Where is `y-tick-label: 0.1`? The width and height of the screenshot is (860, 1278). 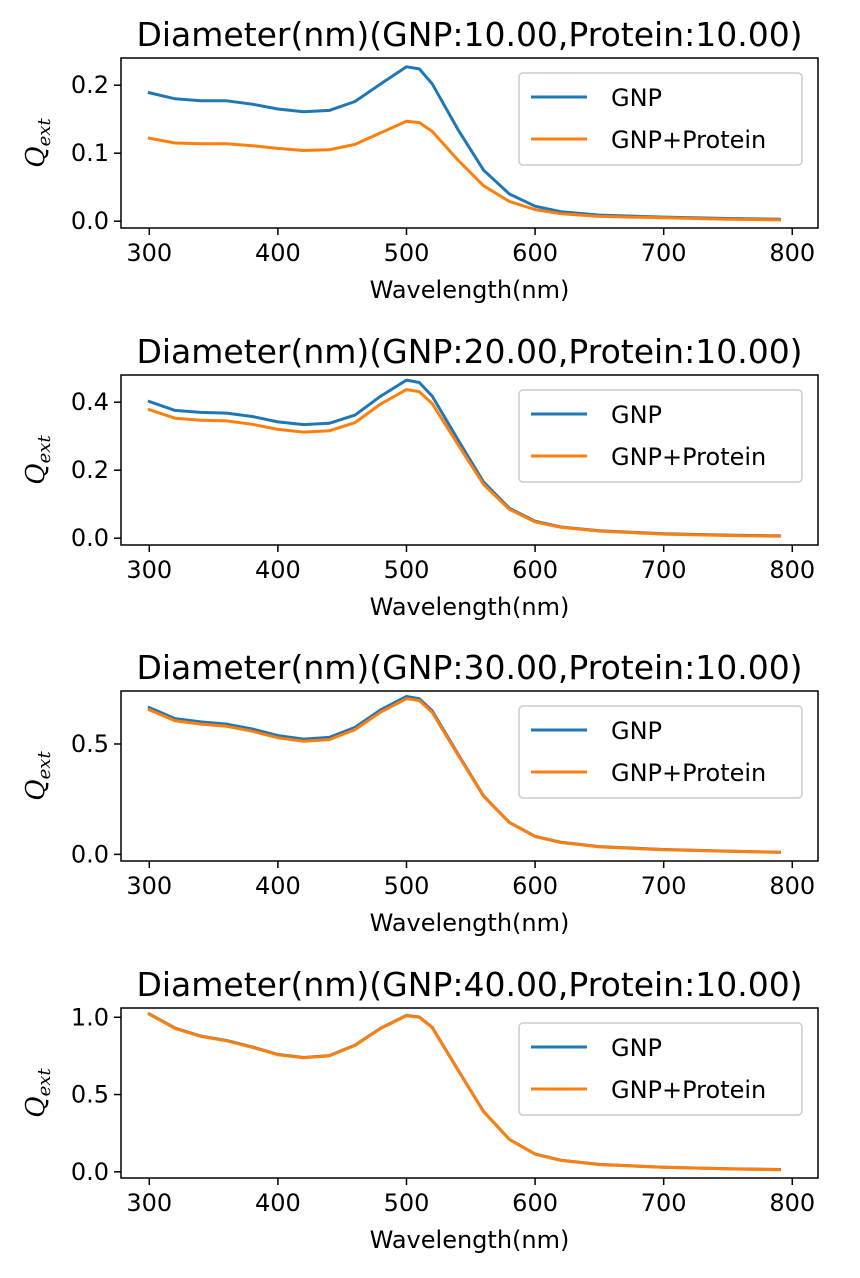 y-tick-label: 0.1 is located at coordinates (90, 153).